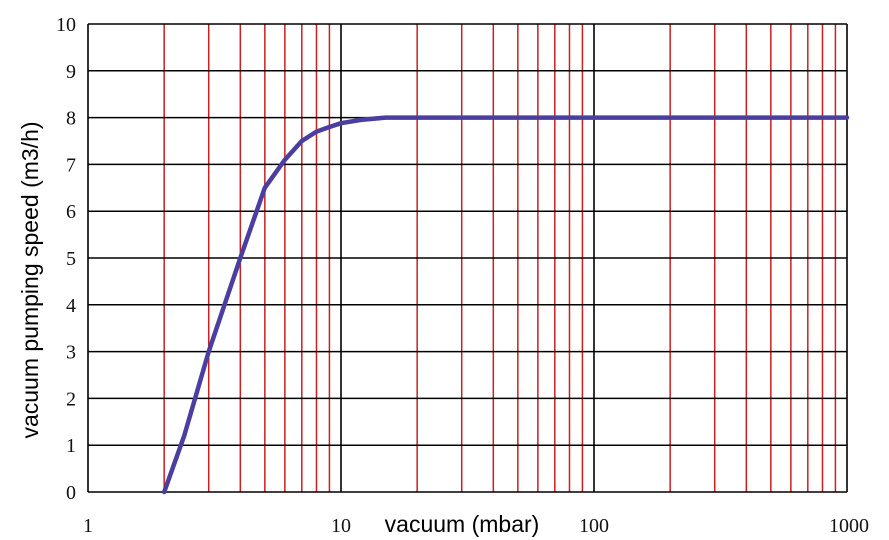  I want to click on x-tick-labels: 1 10 100 1000, so click(476, 526).